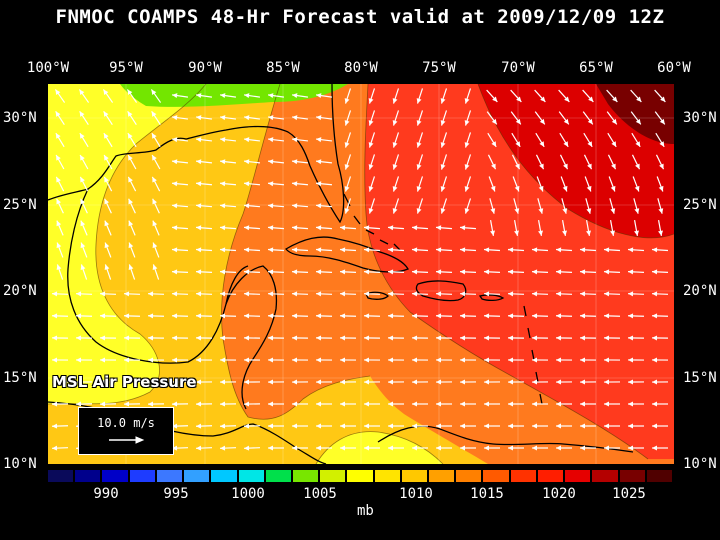 The image size is (720, 540). Describe the element at coordinates (126, 68) in the screenshot. I see `lon-label-95w: 95°W` at that location.